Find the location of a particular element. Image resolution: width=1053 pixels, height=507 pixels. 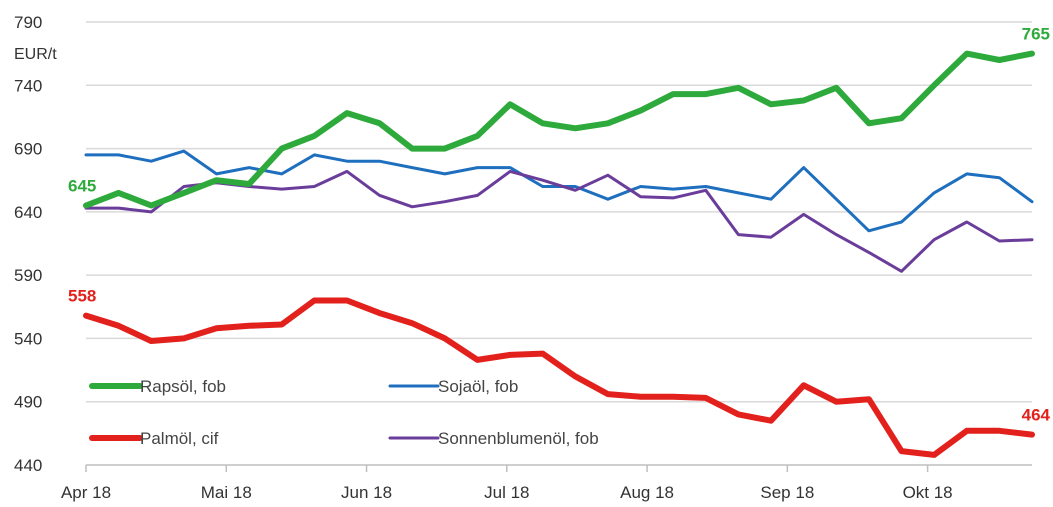

value-annotation: 558 is located at coordinates (82, 296).